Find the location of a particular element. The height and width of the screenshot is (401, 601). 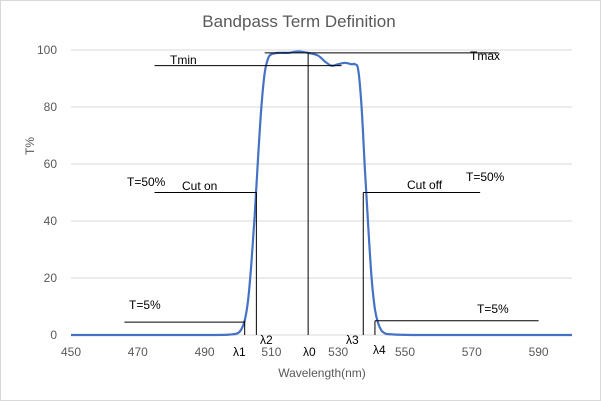

x-tick-label-510: 510 is located at coordinates (271, 352).